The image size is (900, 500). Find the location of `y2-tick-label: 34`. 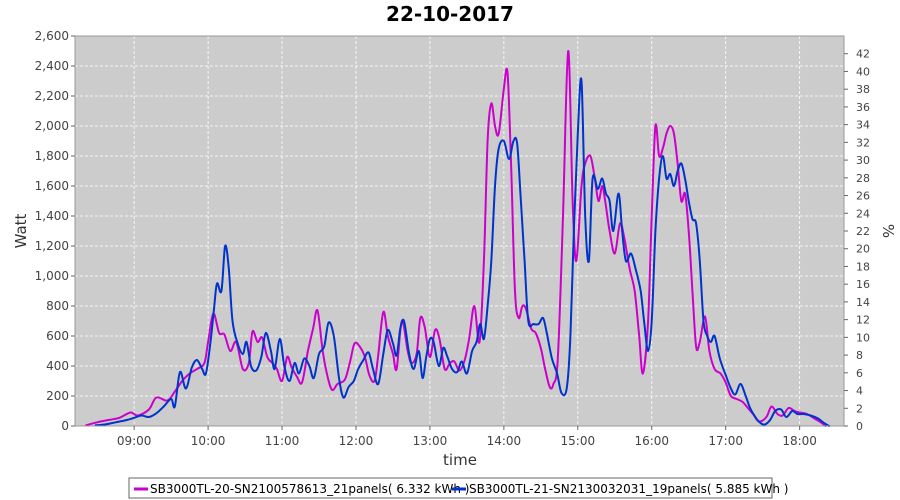

y2-tick-label: 34 is located at coordinates (863, 125).